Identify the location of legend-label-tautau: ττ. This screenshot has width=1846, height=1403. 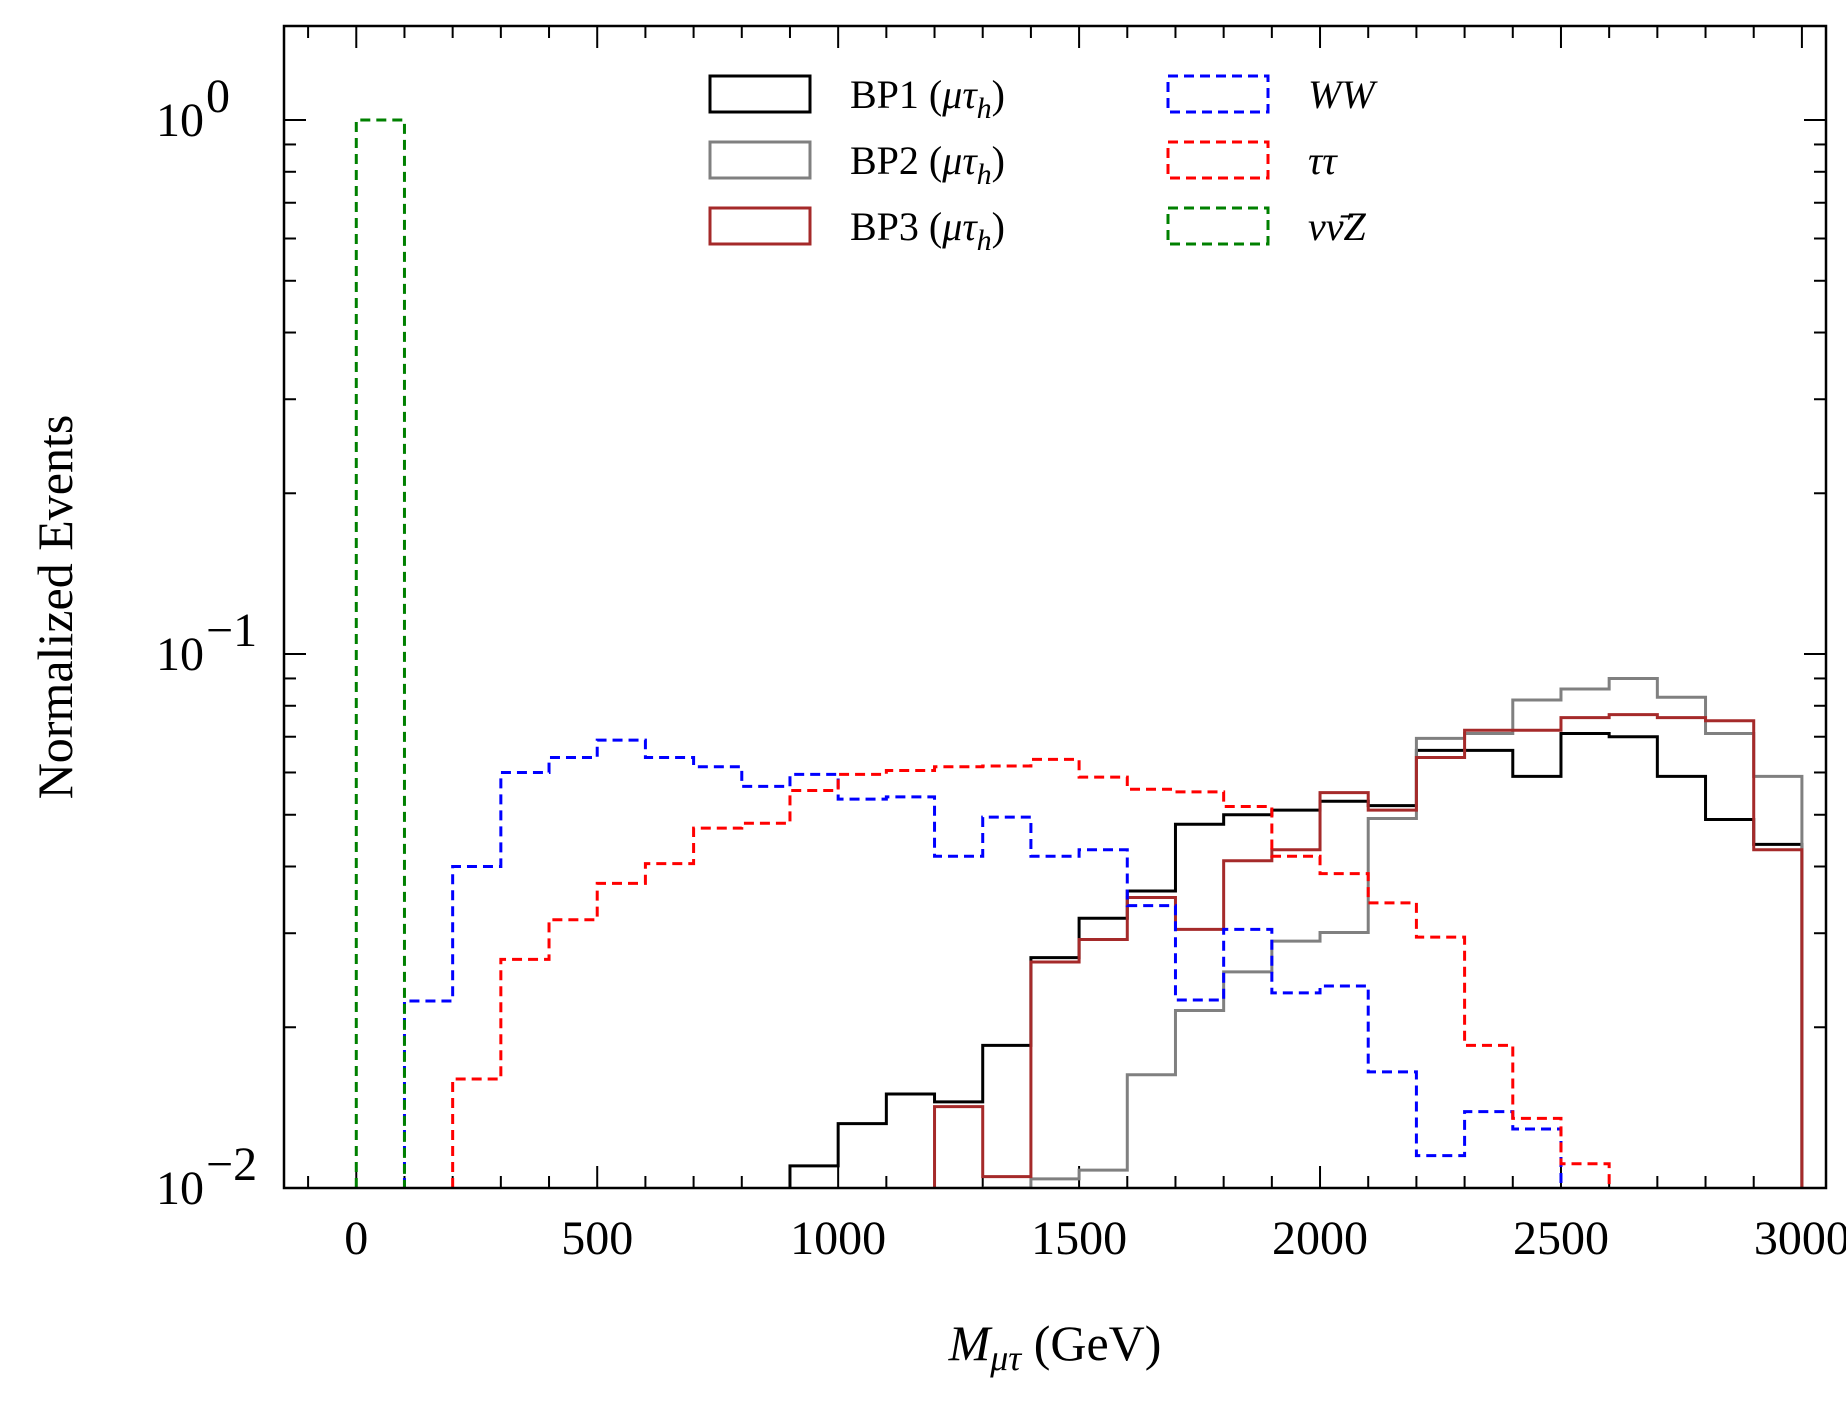
(1323, 160).